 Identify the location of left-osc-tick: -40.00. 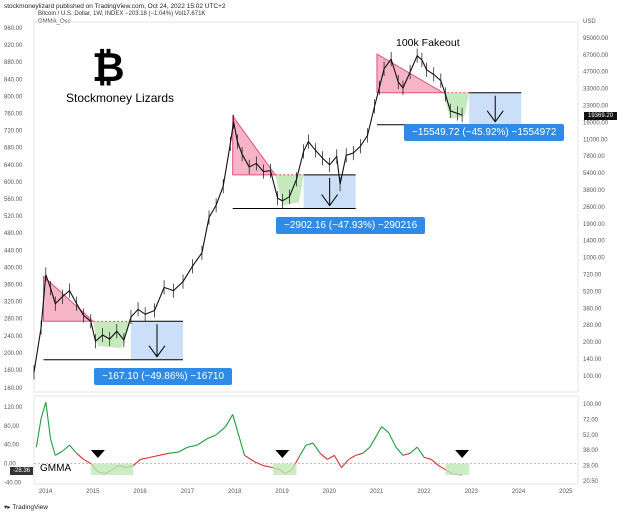
(13, 484).